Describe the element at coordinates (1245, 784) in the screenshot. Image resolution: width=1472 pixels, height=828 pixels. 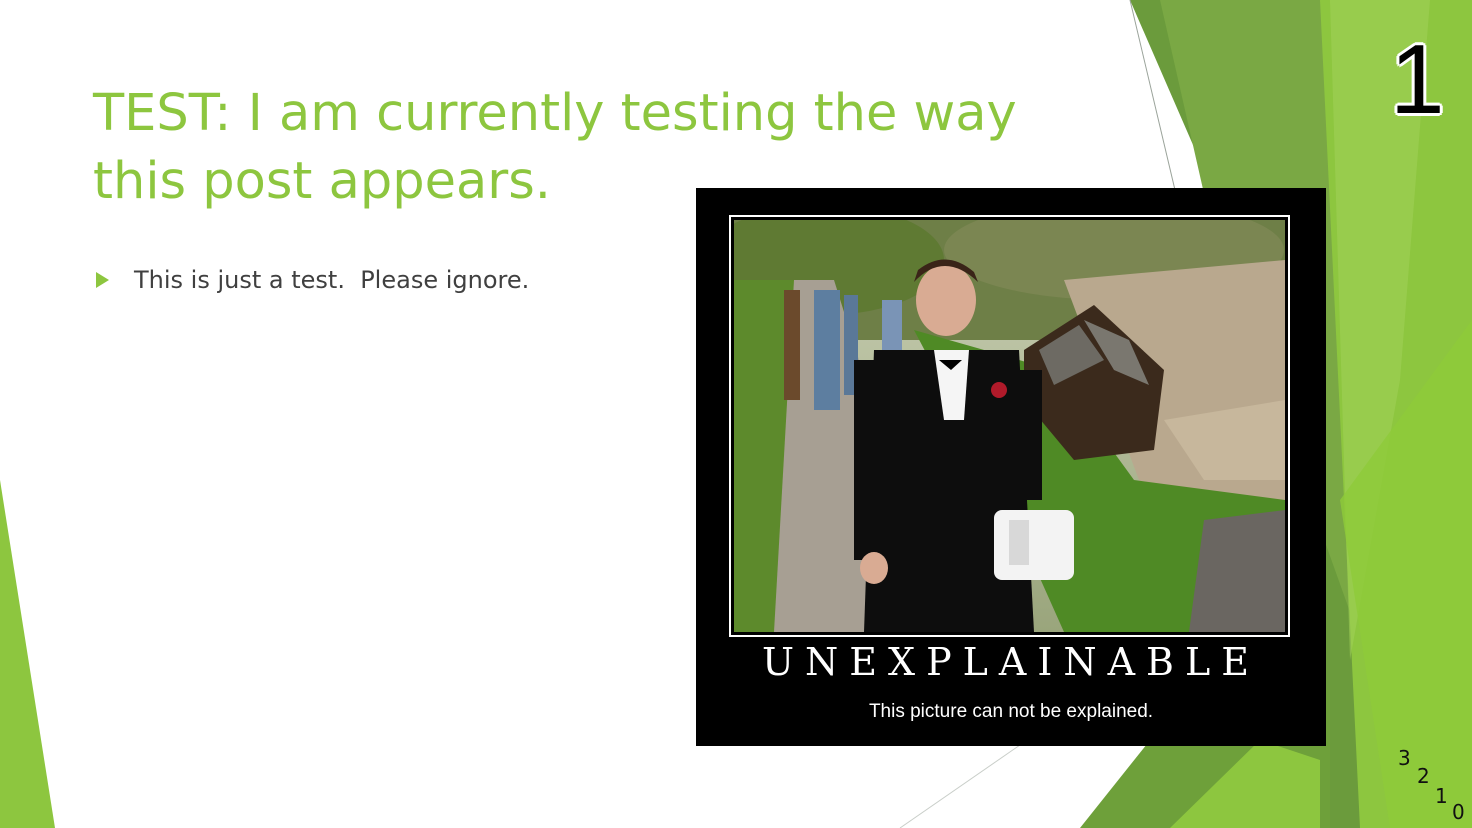
I see `bottom-facet-light` at that location.